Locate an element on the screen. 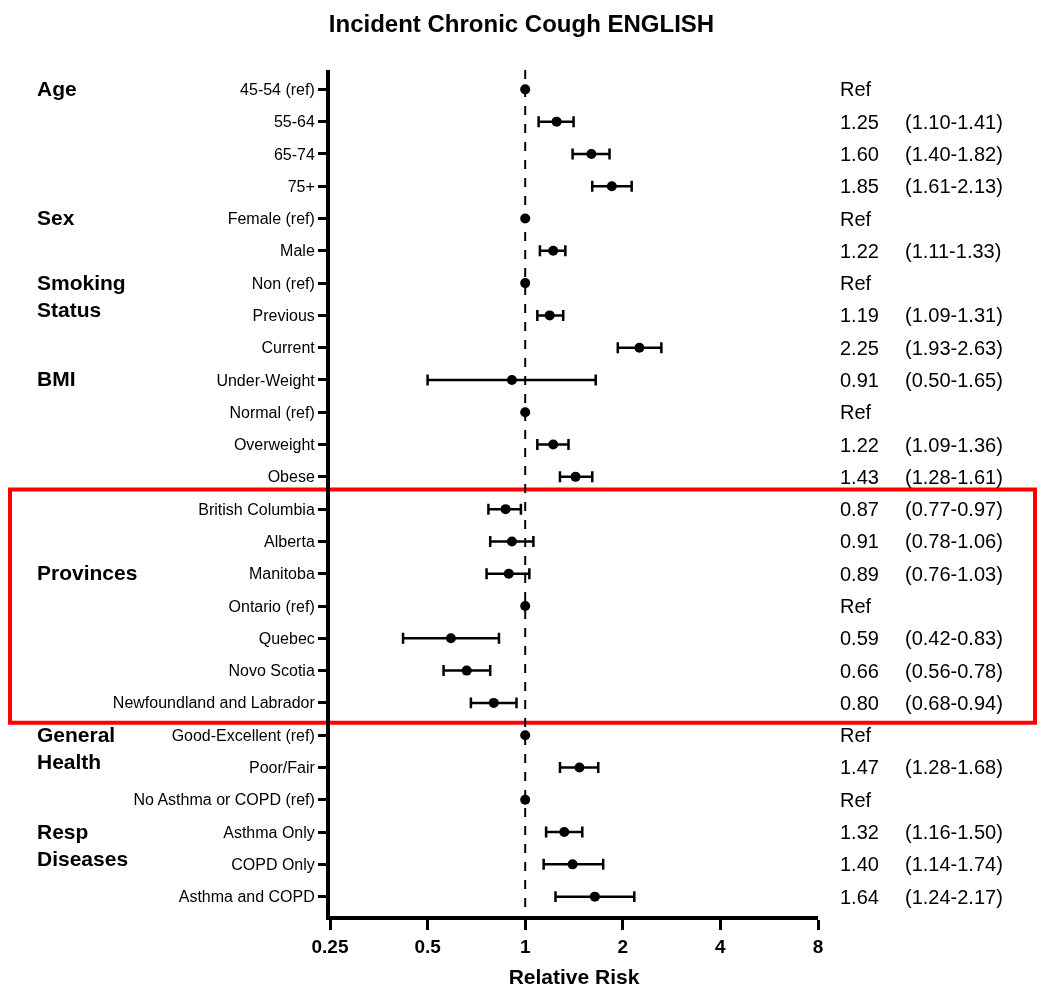 Image resolution: width=1043 pixels, height=998 pixels. text: 1.60 (1.40-1.82) is located at coordinates (921, 154).